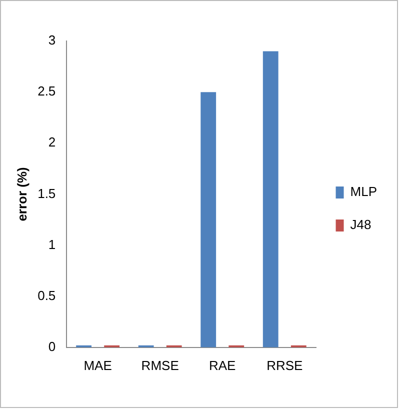 Image resolution: width=402 pixels, height=410 pixels. I want to click on y-axis-title: error (%), so click(22, 194).